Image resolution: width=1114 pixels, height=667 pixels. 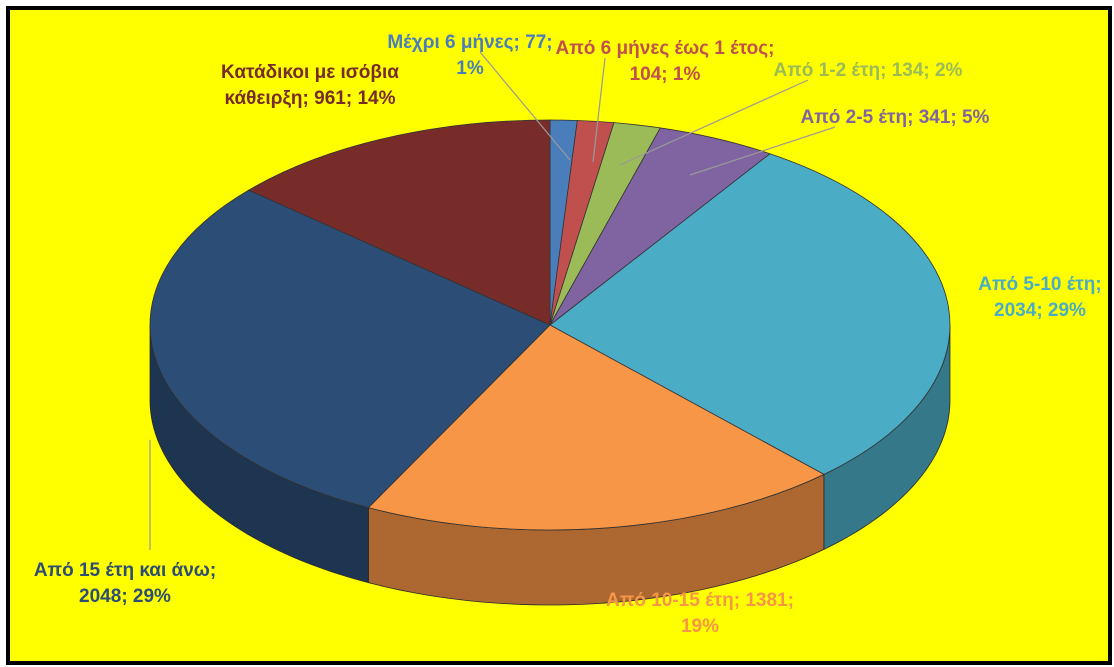 What do you see at coordinates (700, 613) in the screenshot?
I see `data-label: Από 10-15 έτη; 1381; 19%` at bounding box center [700, 613].